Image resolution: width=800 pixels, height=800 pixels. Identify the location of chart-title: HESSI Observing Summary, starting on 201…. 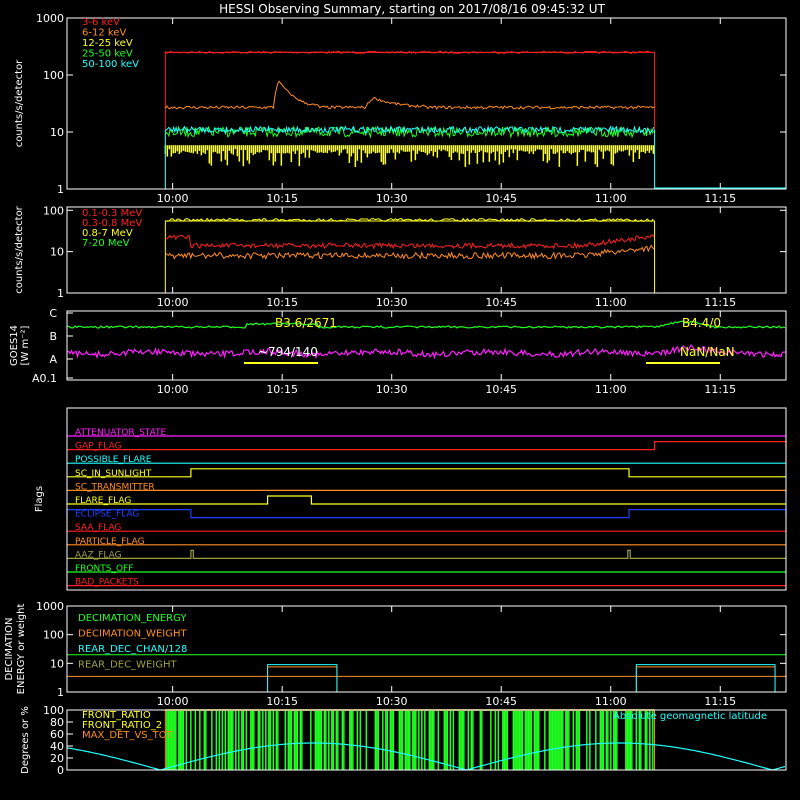
(412, 9).